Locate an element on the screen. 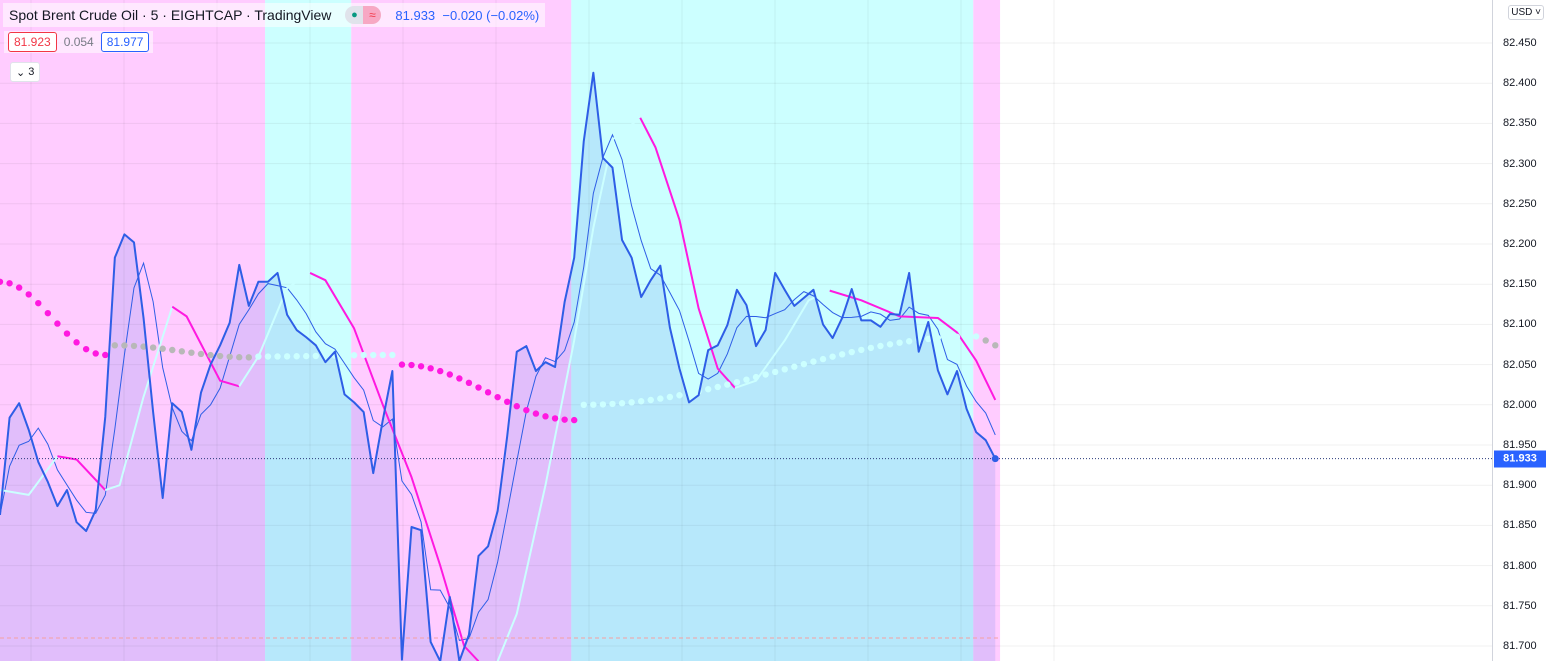  status-badge: ● ≈ is located at coordinates (363, 15).